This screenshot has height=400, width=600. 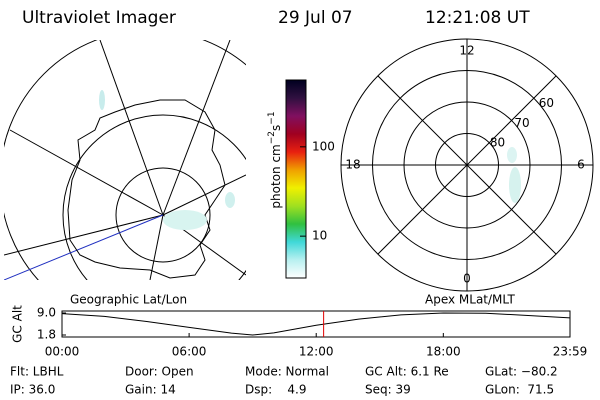 What do you see at coordinates (319, 236) in the screenshot?
I see `colorbar-tick-label: 10` at bounding box center [319, 236].